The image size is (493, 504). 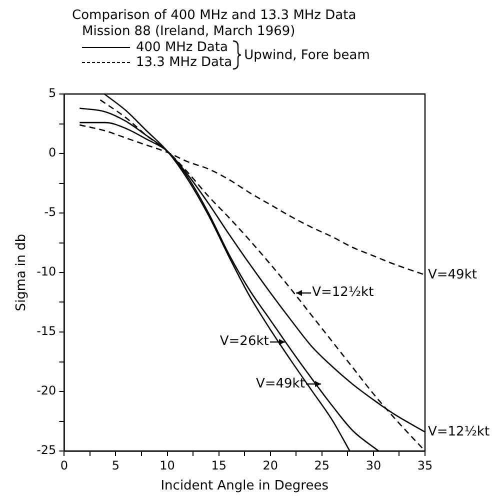 I want to click on chart-title: Comparison of 400 MHz and 13.3 MHz Data, so click(x=215, y=16).